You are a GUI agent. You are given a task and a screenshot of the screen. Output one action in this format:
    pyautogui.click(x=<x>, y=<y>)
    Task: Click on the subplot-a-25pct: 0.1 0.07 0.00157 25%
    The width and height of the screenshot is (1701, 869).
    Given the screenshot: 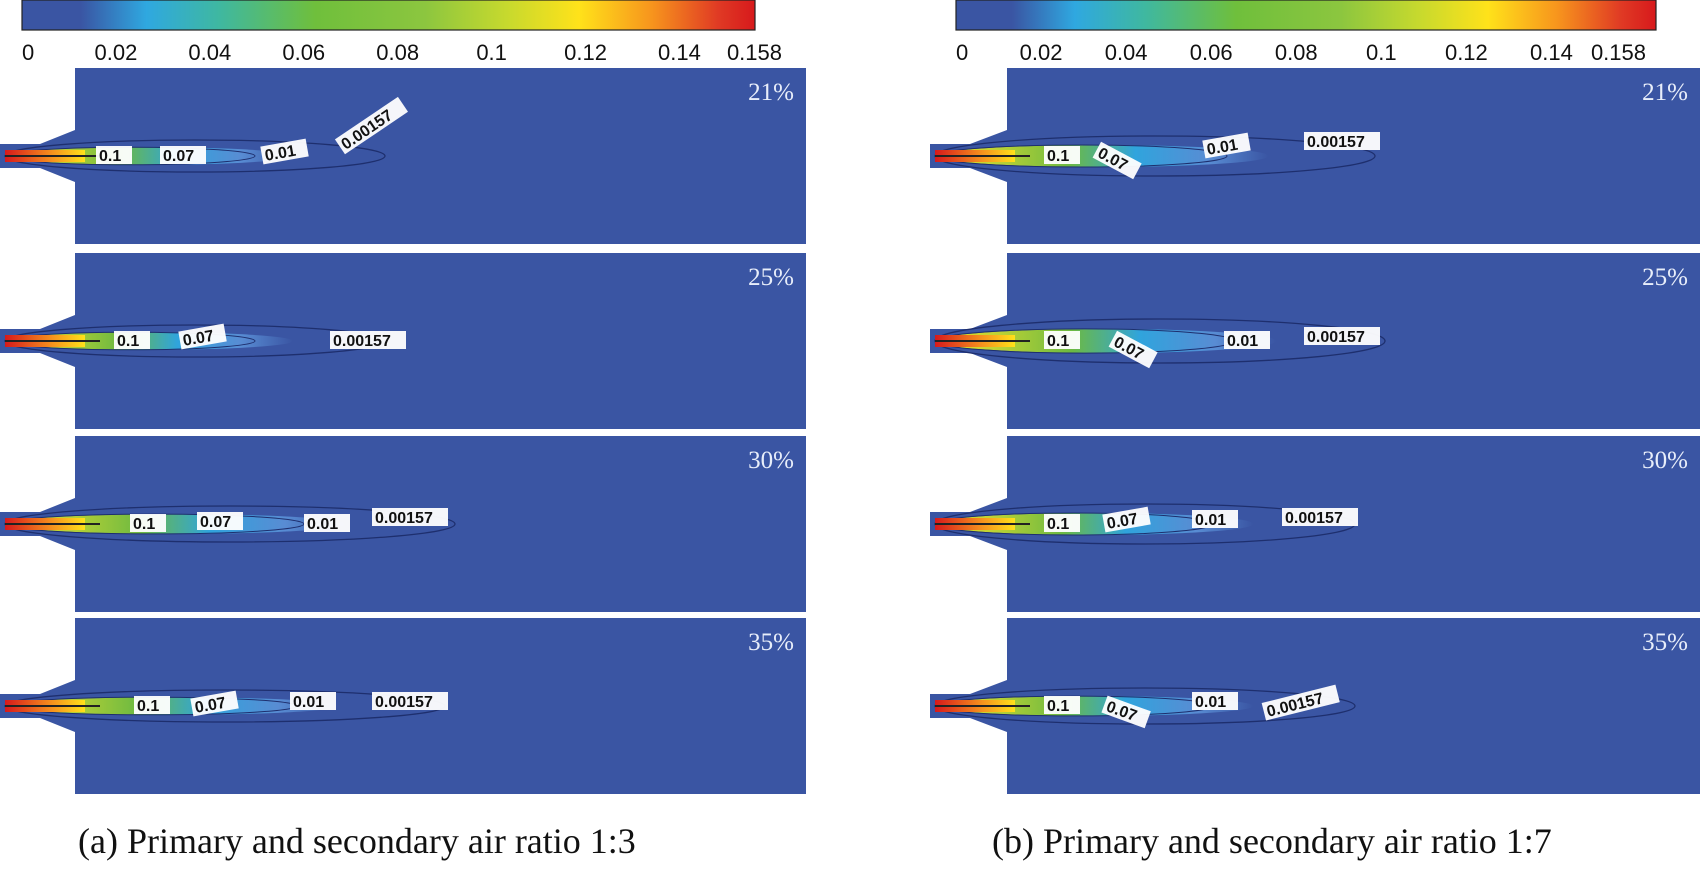 What is the action you would take?
    pyautogui.click(x=403, y=341)
    